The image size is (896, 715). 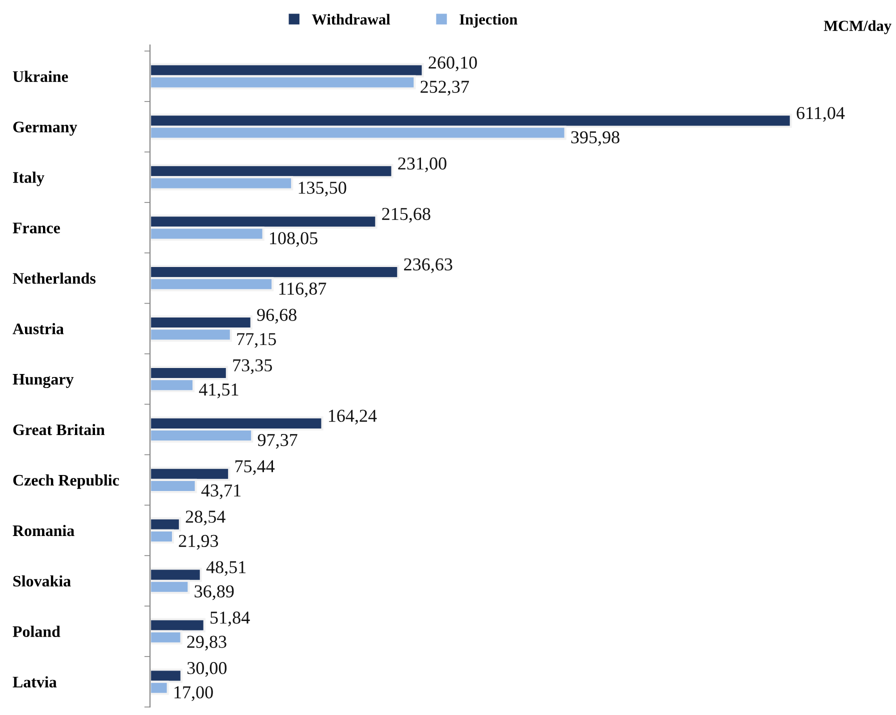 What do you see at coordinates (214, 592) in the screenshot?
I see `data-label: 36,89` at bounding box center [214, 592].